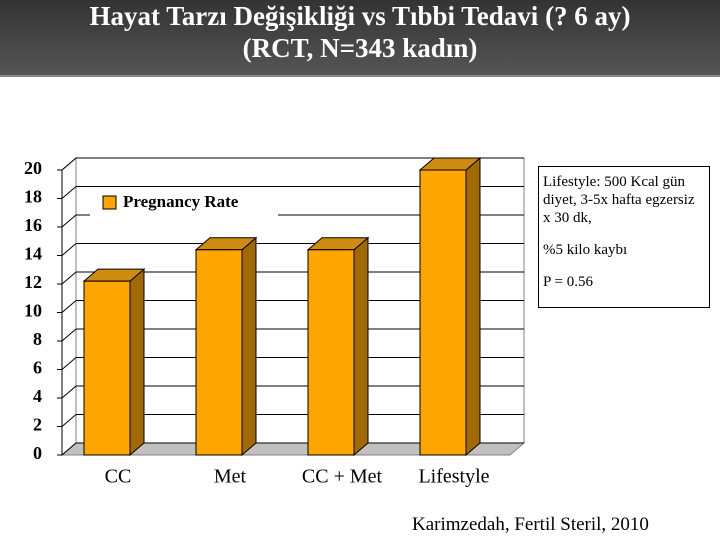 Image resolution: width=720 pixels, height=540 pixels. I want to click on x-tick-label: CC, so click(118, 477).